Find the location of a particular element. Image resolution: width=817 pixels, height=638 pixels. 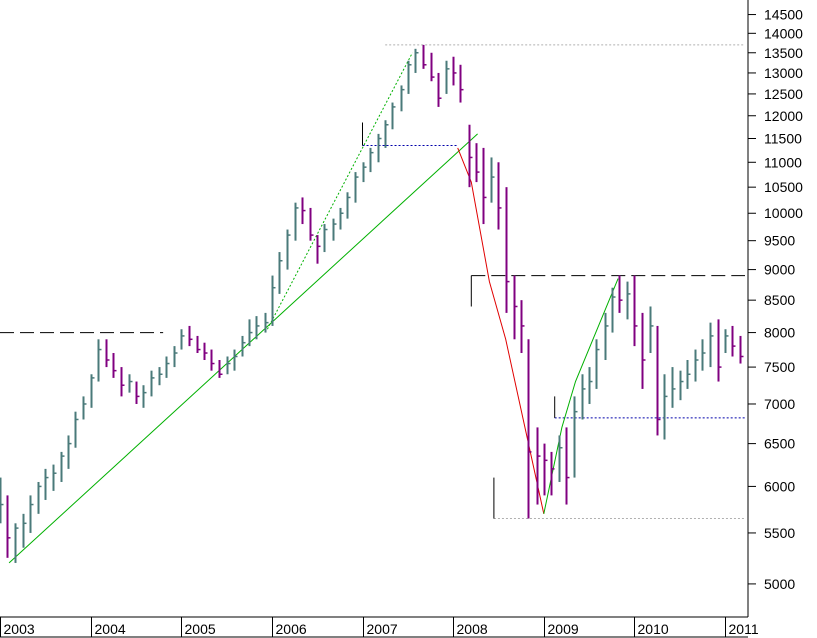

y-tick-label-8000: 8000 is located at coordinates (779, 333).